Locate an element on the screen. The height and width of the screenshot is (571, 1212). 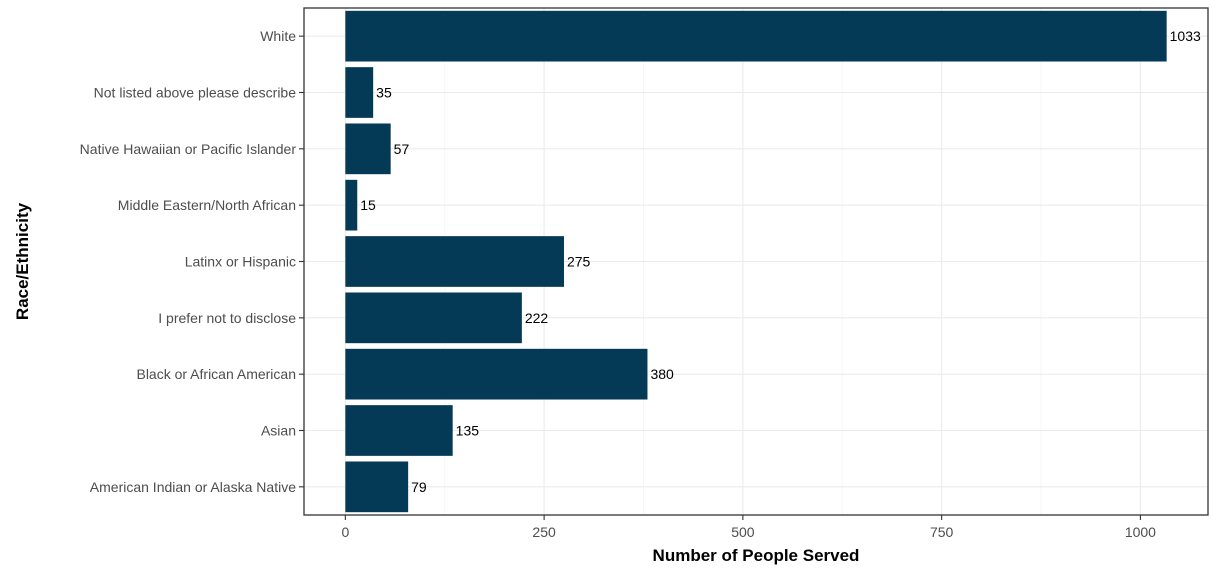
y-tick-label: White is located at coordinates (278, 36).